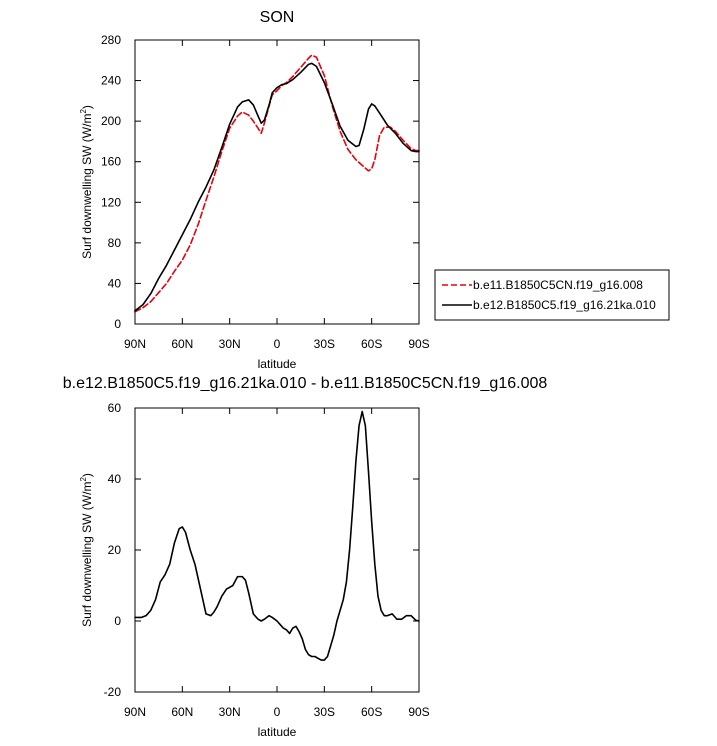  Describe the element at coordinates (115, 550) in the screenshot. I see `bottom-y-tick-label: 20` at that location.